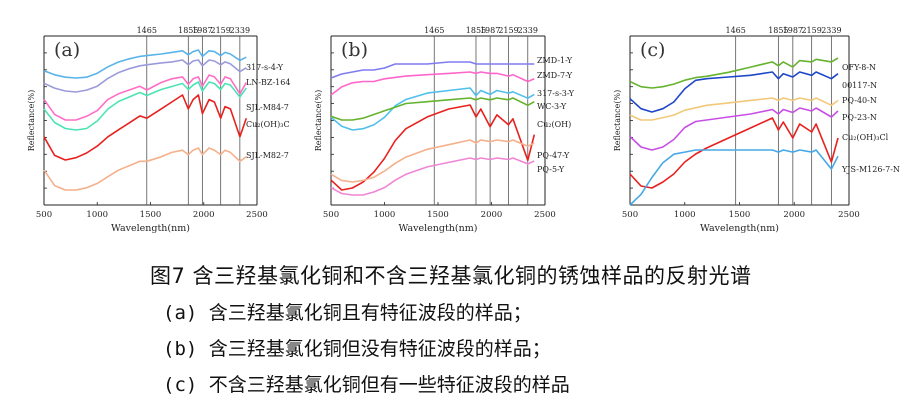 The height and width of the screenshot is (420, 916). What do you see at coordinates (859, 100) in the screenshot?
I see `legend-label: PQ-40-N` at bounding box center [859, 100].